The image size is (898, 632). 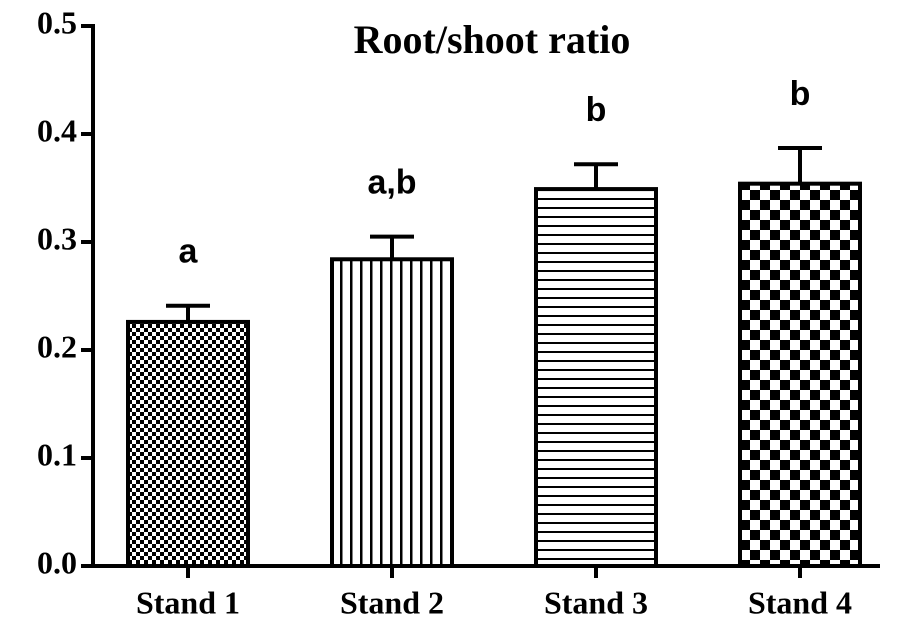 What do you see at coordinates (57, 562) in the screenshot?
I see `y-tick-label: 0.0` at bounding box center [57, 562].